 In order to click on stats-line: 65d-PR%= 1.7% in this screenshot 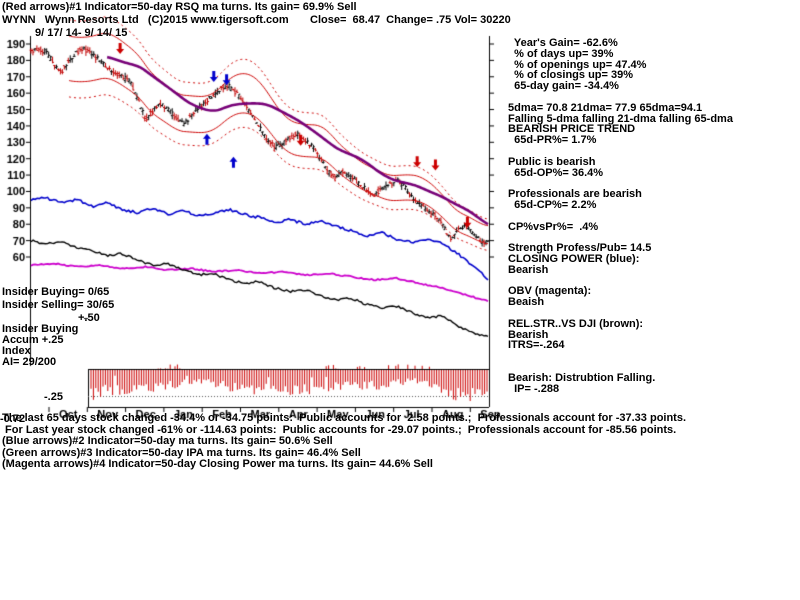, I will do `click(552, 140)`.